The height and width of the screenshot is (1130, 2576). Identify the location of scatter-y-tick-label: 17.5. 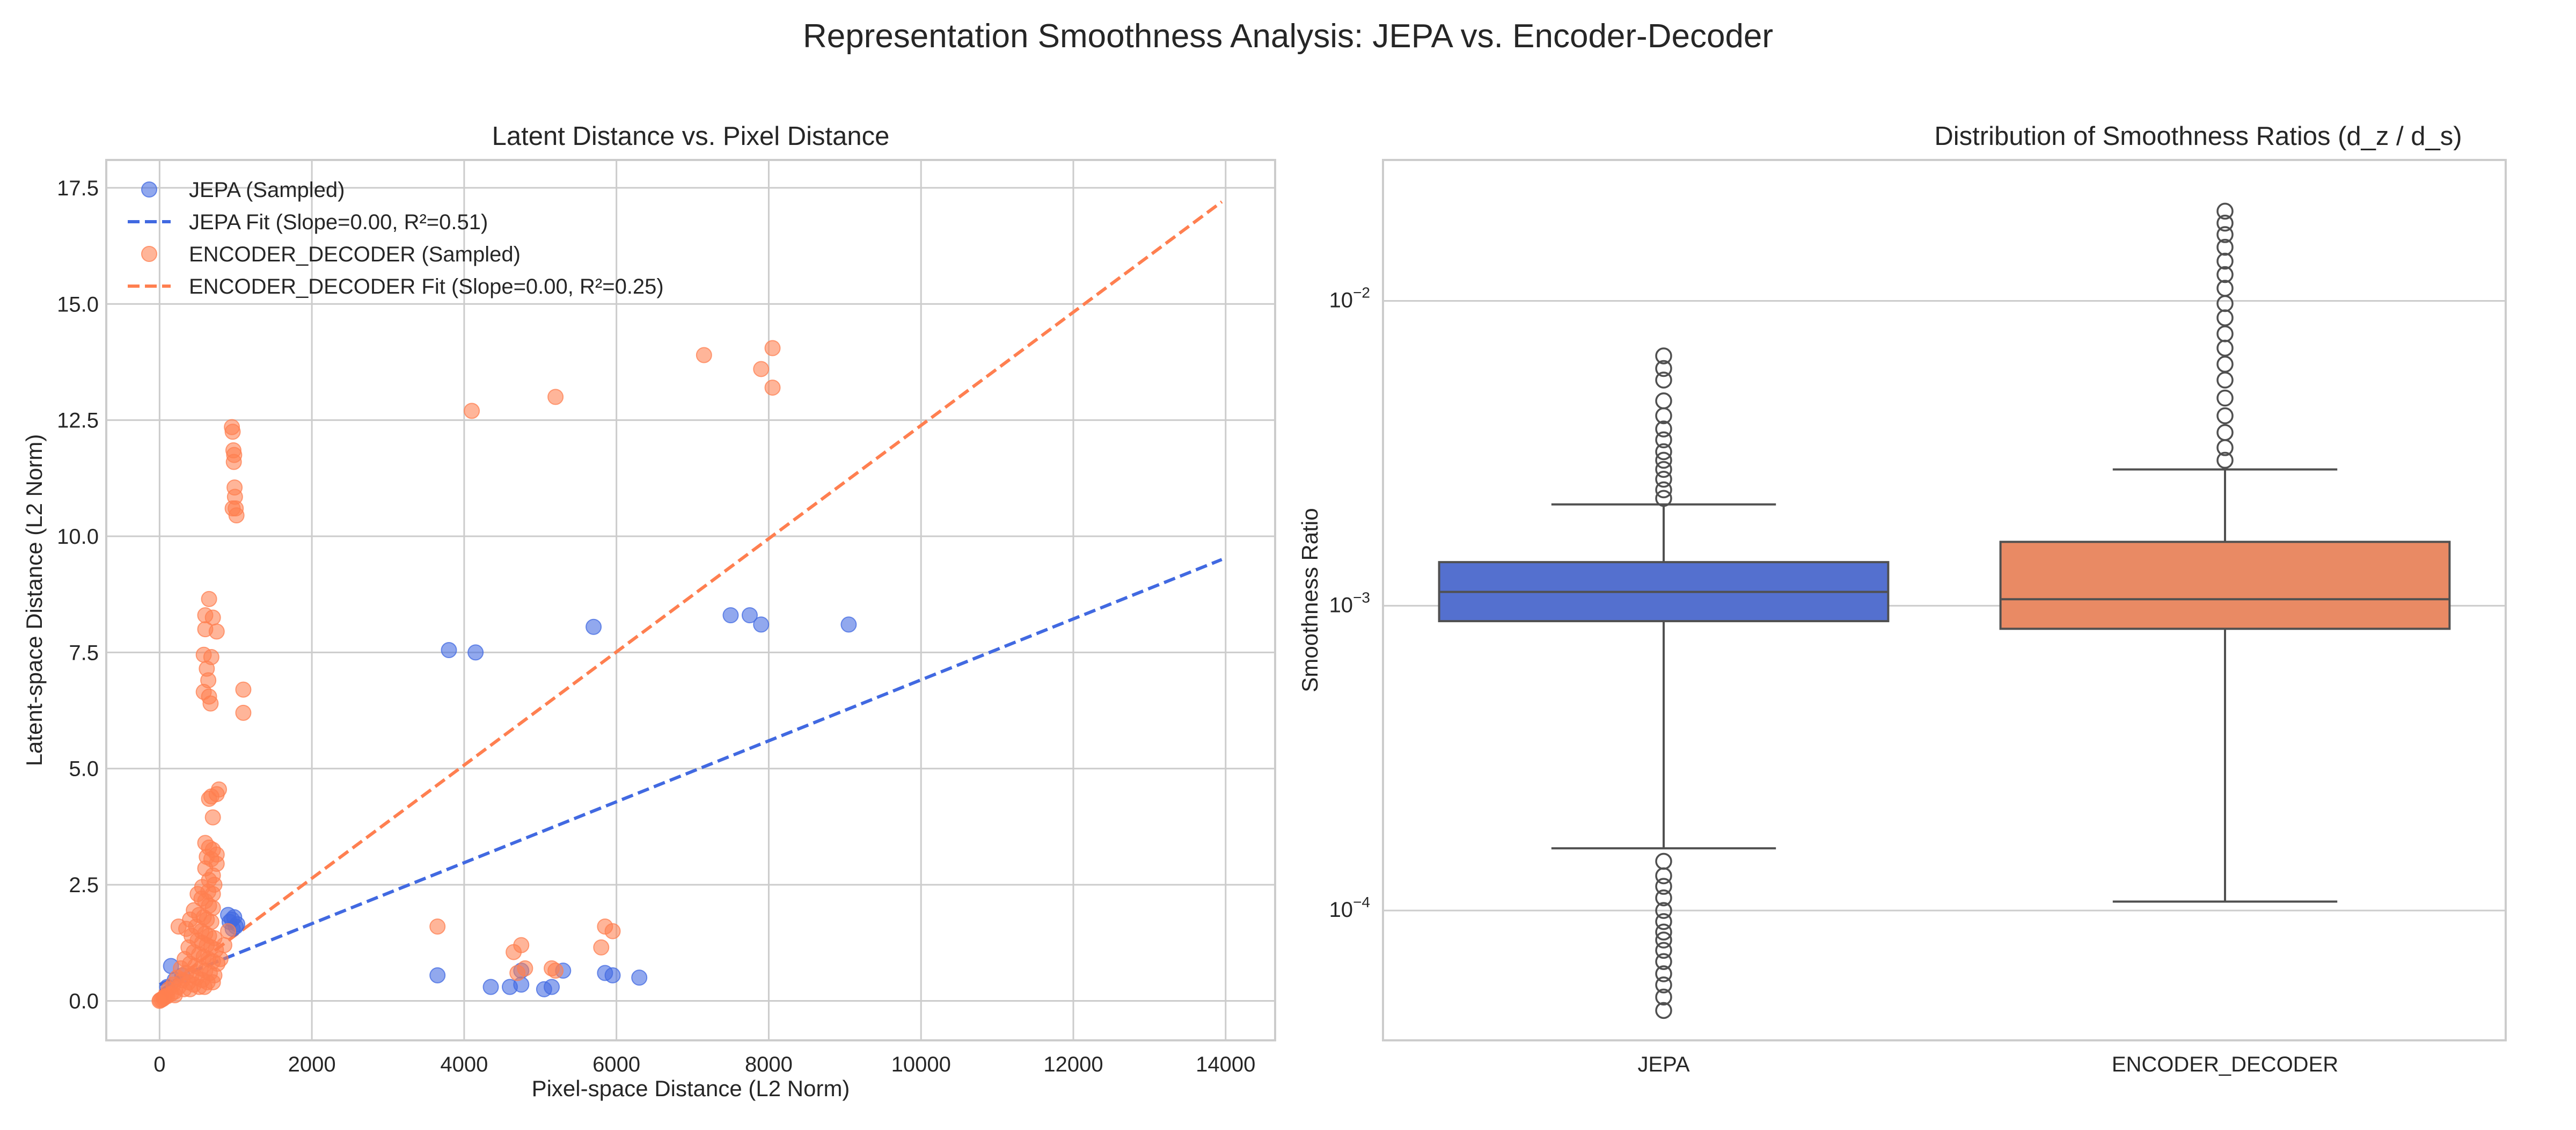
(78, 188).